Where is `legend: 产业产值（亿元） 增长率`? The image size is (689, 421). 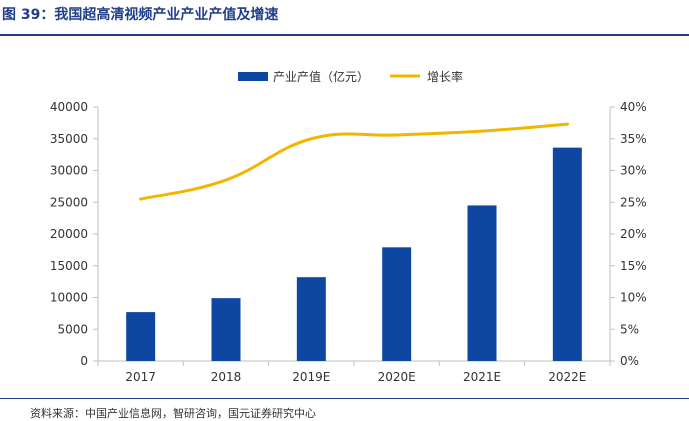
legend: 产业产值（亿元） 增长率 is located at coordinates (350, 76).